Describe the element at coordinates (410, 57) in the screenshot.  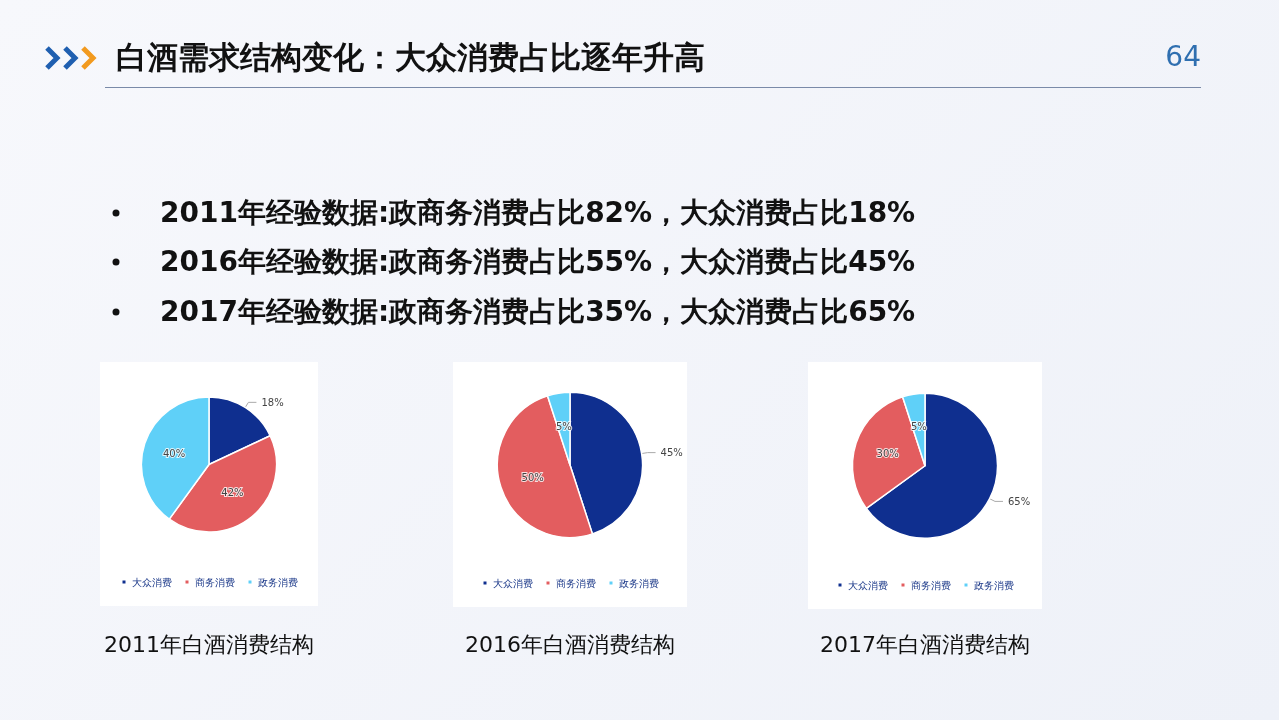
I see `text: 白酒需求结构变化：大众消费占比逐年升高` at that location.